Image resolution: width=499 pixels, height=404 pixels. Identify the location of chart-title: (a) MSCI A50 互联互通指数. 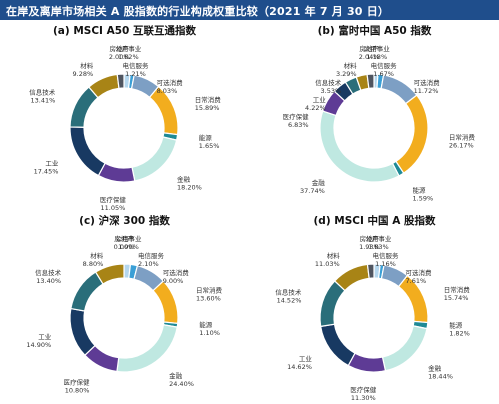
(124, 31).